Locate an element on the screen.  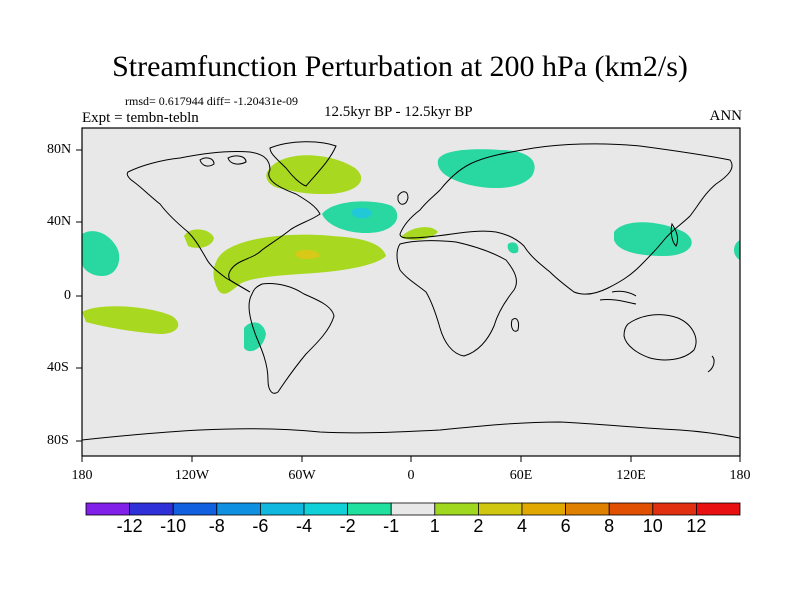
anomaly-tropical-atlantic-core is located at coordinates (308, 254).